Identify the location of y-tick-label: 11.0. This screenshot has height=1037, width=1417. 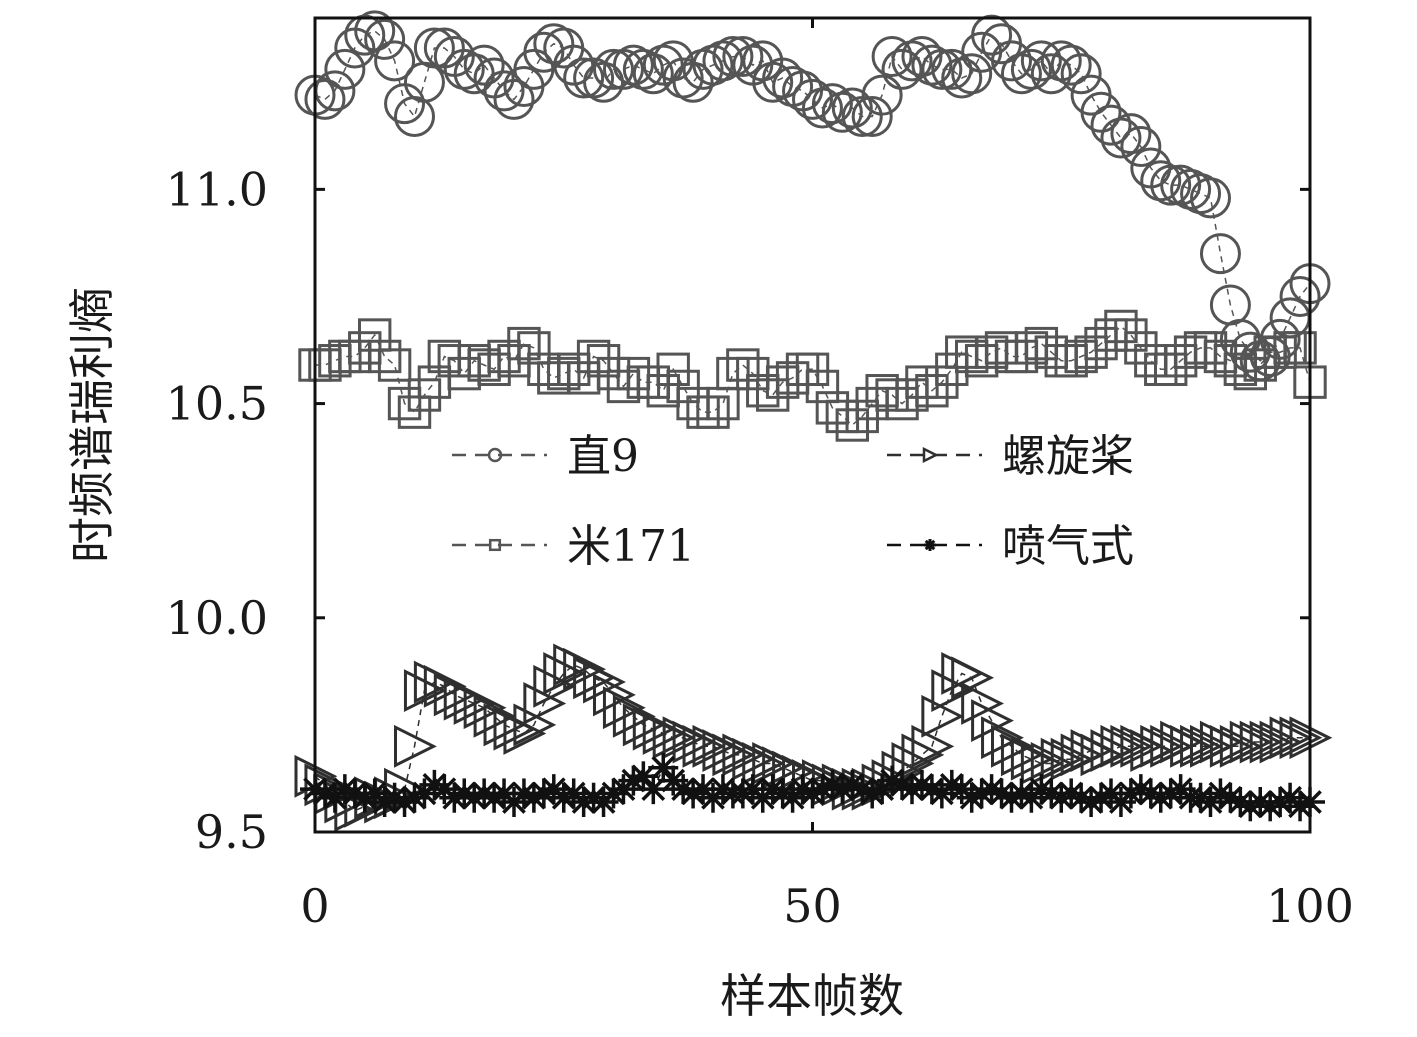
(217, 189).